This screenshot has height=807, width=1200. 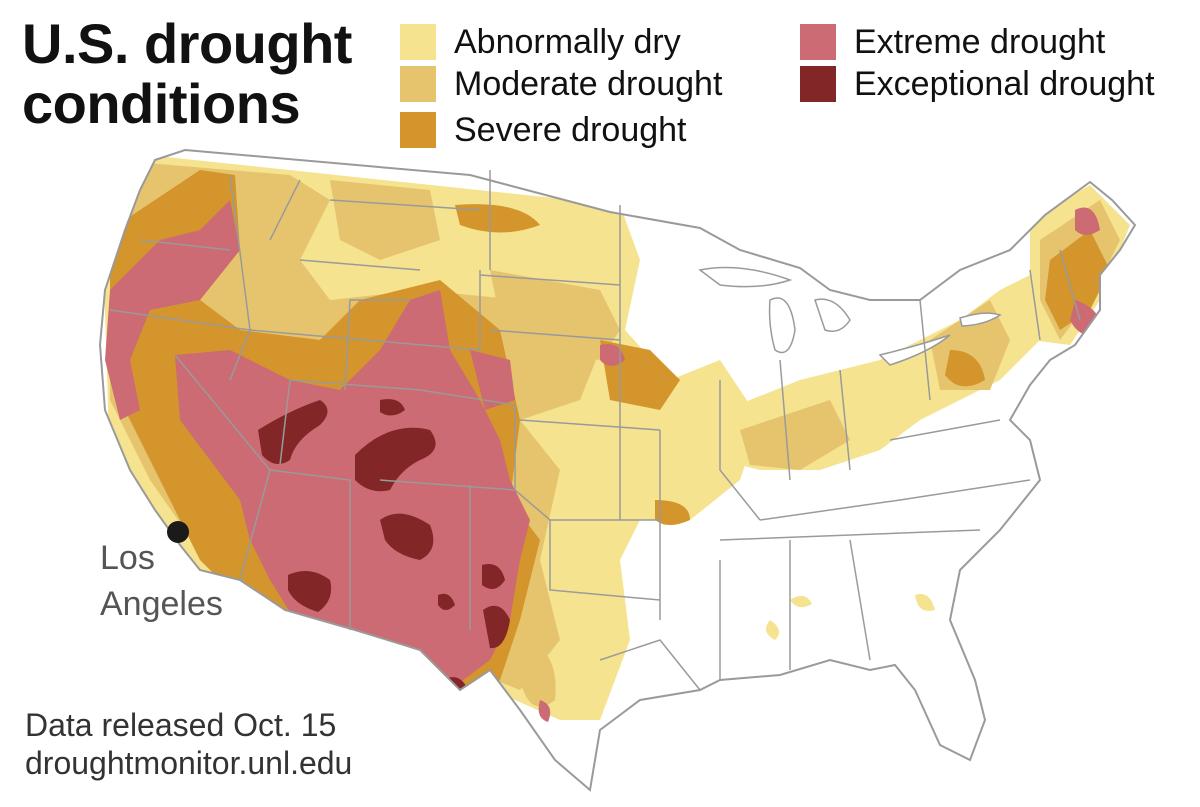 I want to click on great-lakes, so click(x=850, y=316).